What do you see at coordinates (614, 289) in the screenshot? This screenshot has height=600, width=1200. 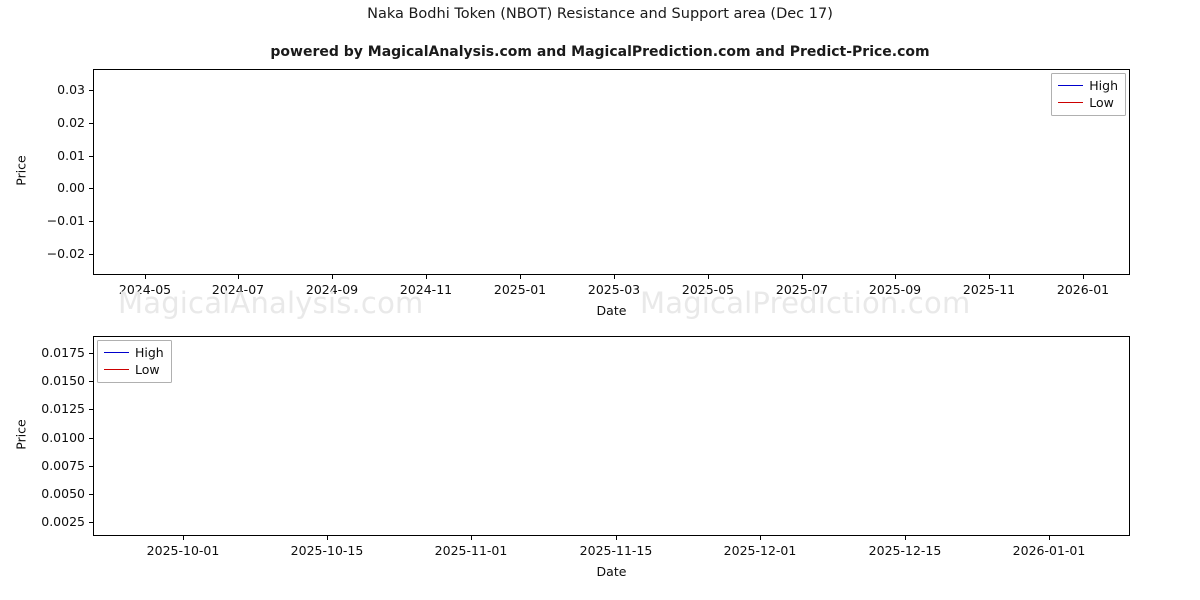 I see `x-tick-label: 2025-03` at bounding box center [614, 289].